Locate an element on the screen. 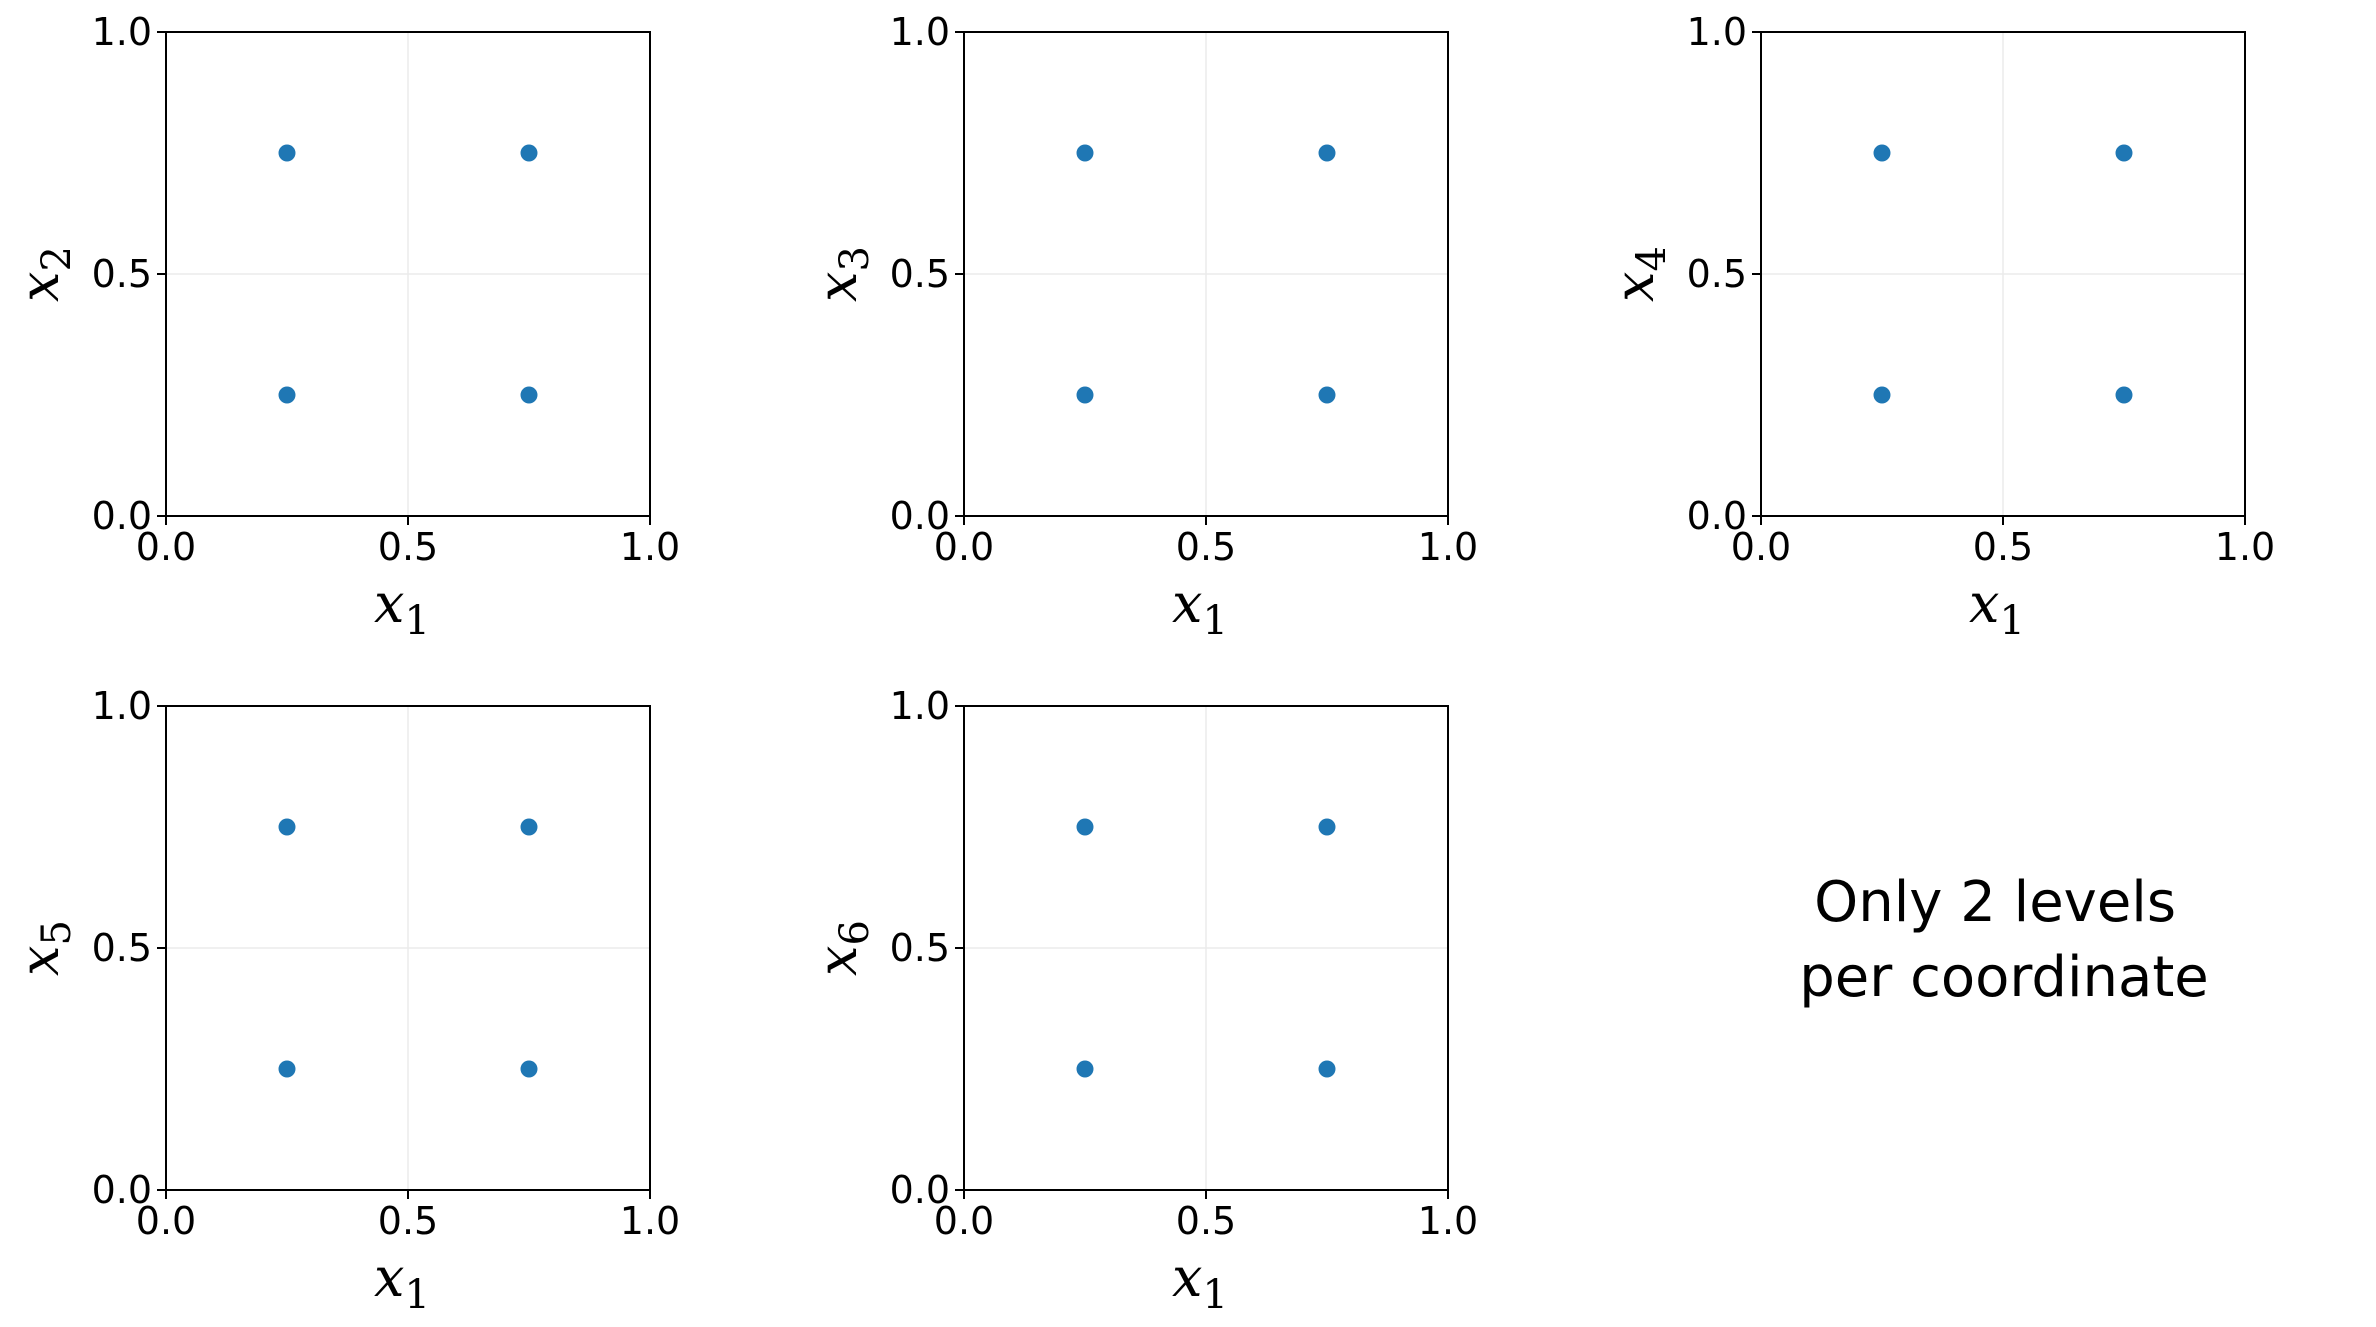 This screenshot has height=1327, width=2376. y-axis-label: x4 is located at coordinates (1639, 274).